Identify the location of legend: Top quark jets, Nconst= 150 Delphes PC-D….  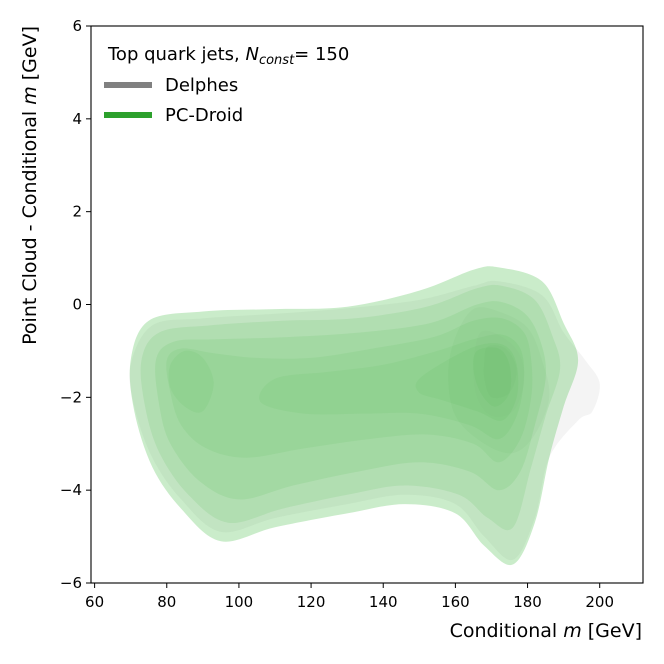
(226, 85).